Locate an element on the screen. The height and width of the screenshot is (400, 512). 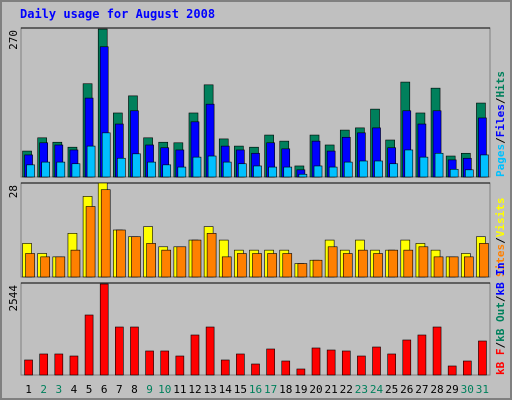
legend-entry: Pages is located at coordinates (500, 160).